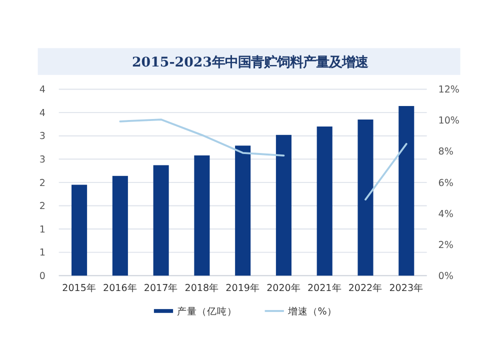 The width and height of the screenshot is (500, 362). What do you see at coordinates (446, 276) in the screenshot?
I see `y2-tick-label: 0%` at bounding box center [446, 276].